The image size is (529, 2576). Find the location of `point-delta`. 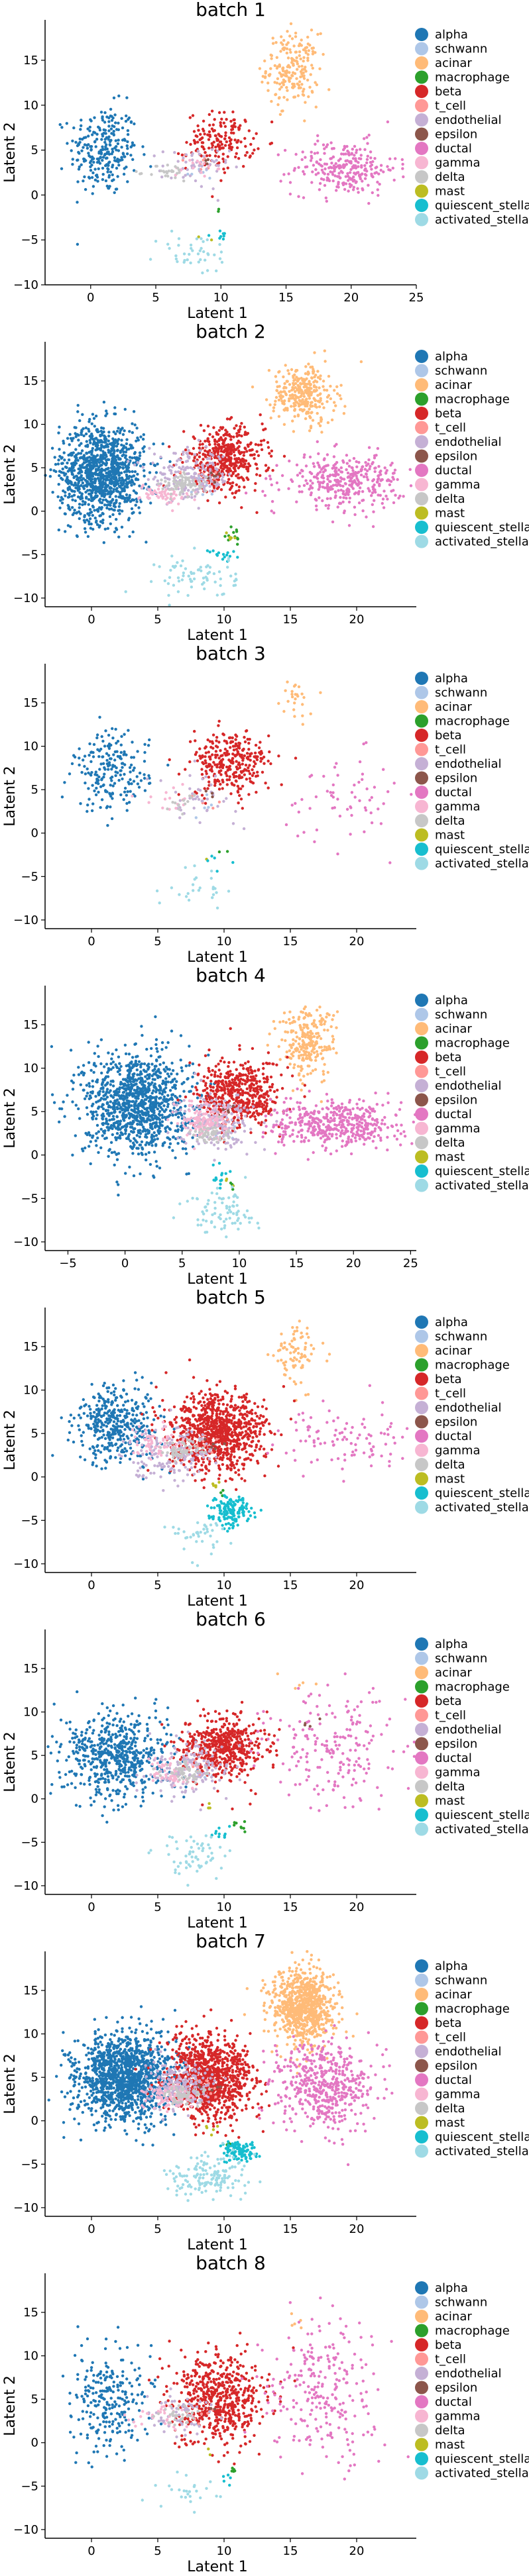

point-delta is located at coordinates (173, 489).